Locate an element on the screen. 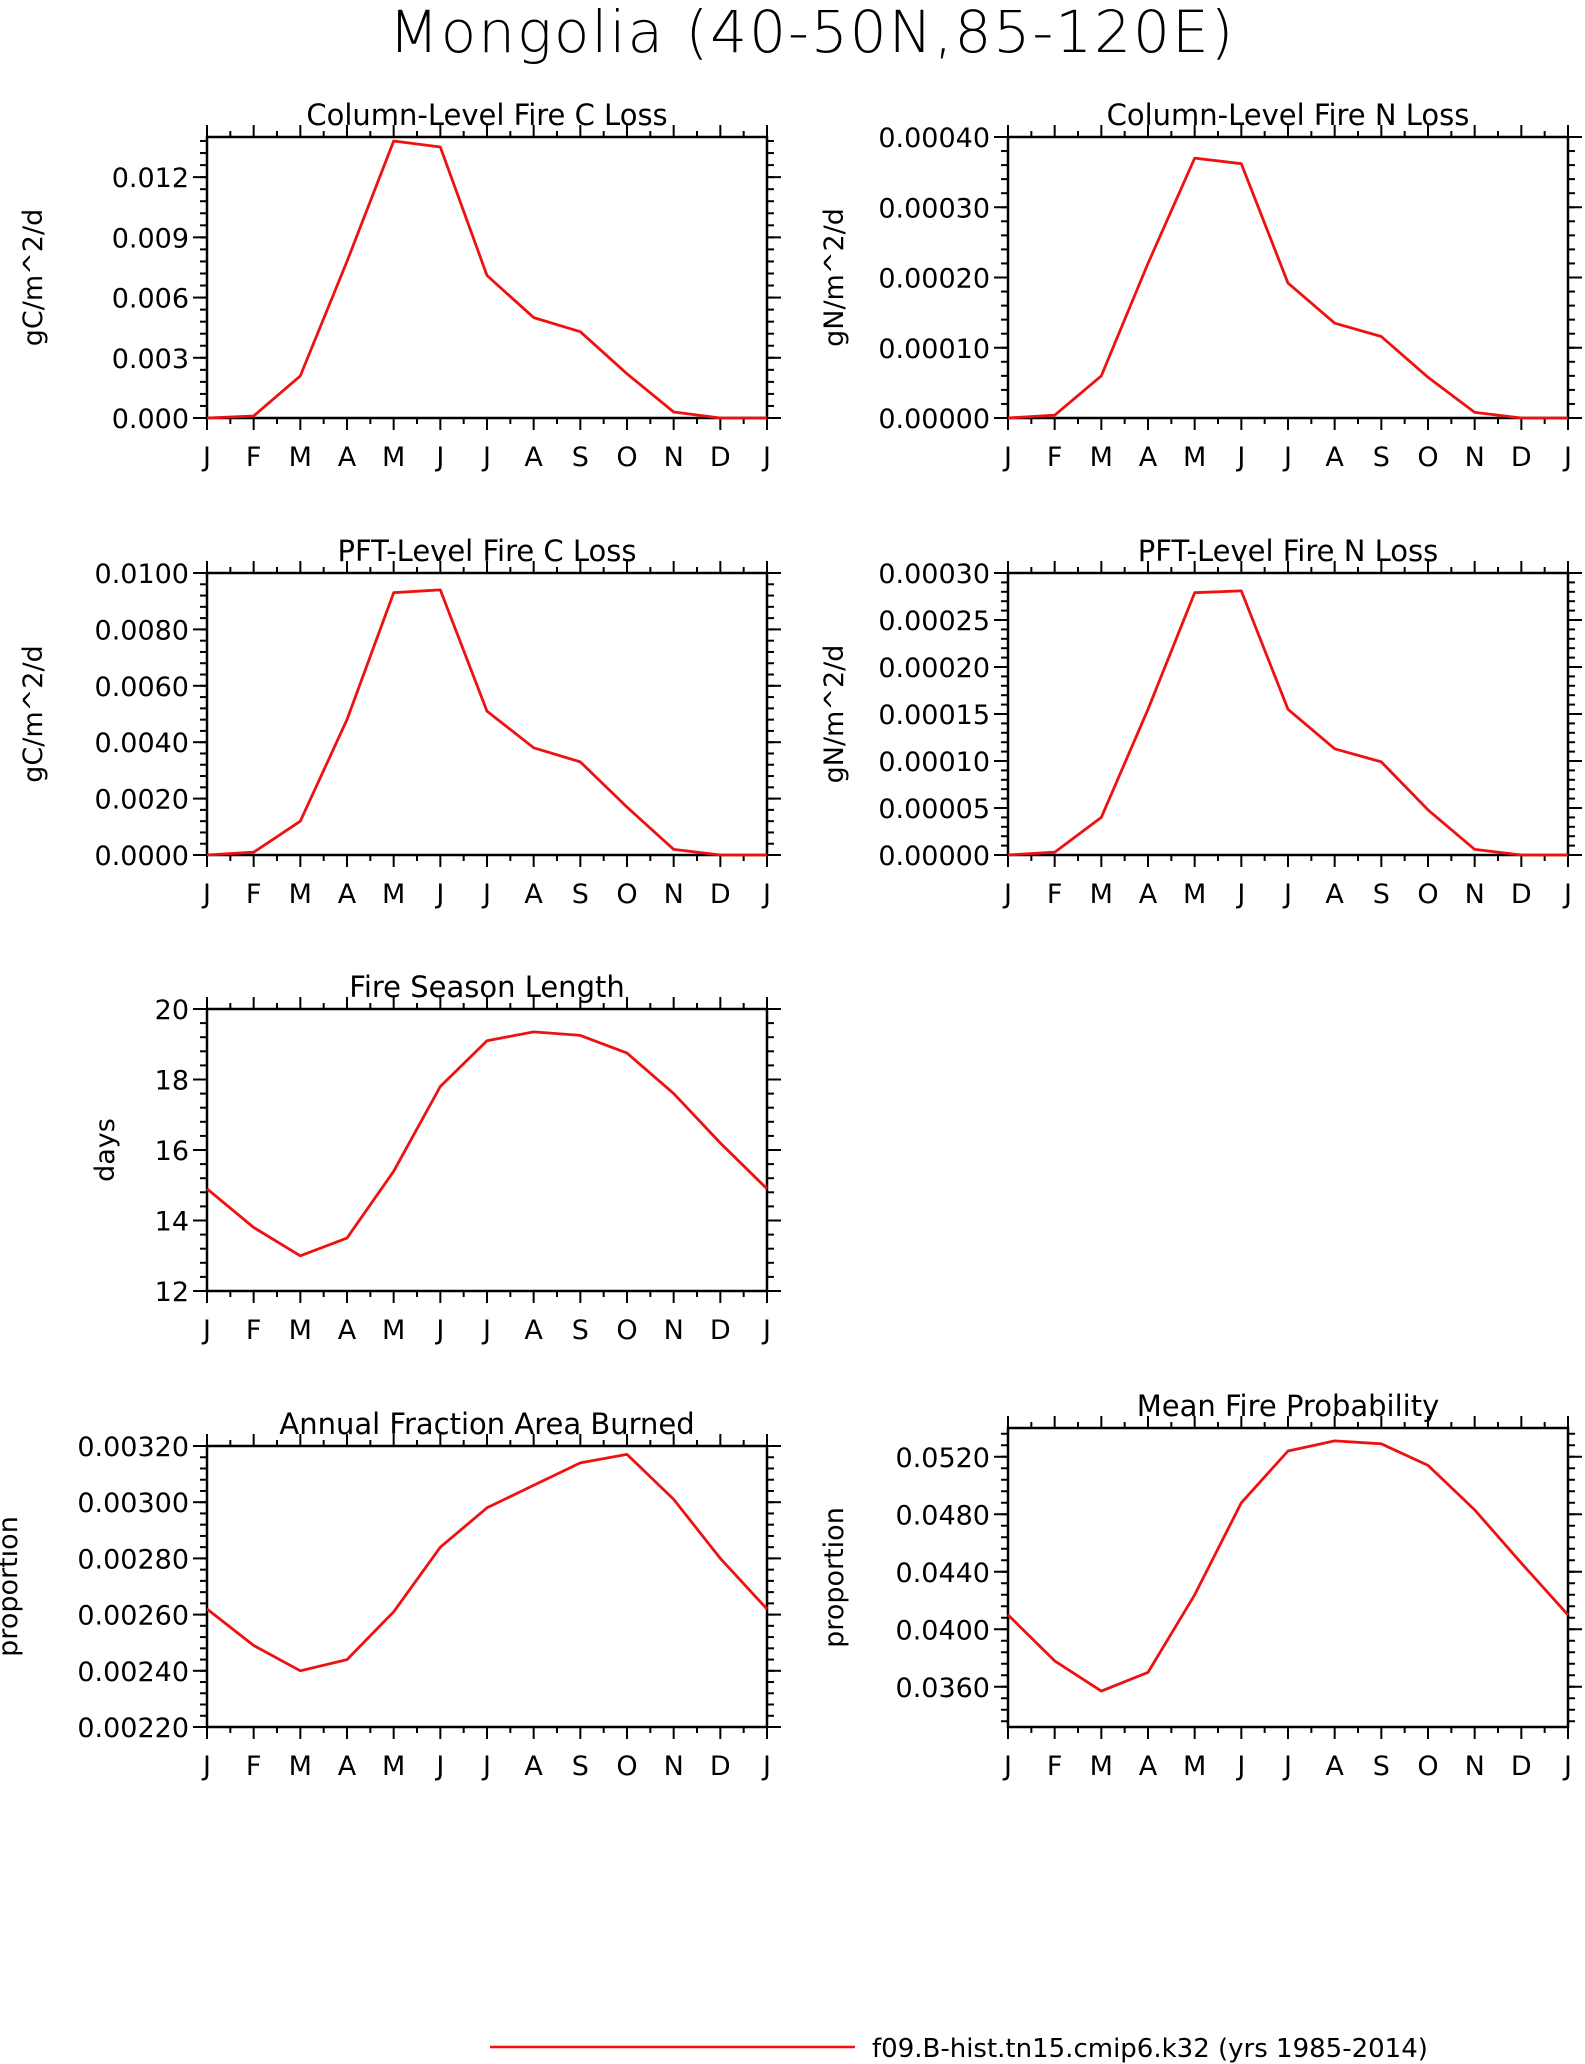 Image resolution: width=1585 pixels, height=2064 pixels. y-axis-label: proportion is located at coordinates (834, 1577).